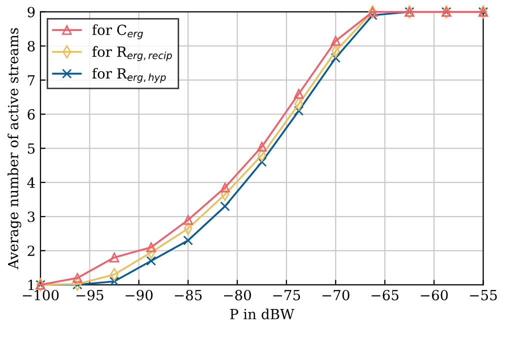 Image resolution: width=506 pixels, height=339 pixels. Describe the element at coordinates (31, 182) in the screenshot. I see `y-tick-label: 4` at that location.